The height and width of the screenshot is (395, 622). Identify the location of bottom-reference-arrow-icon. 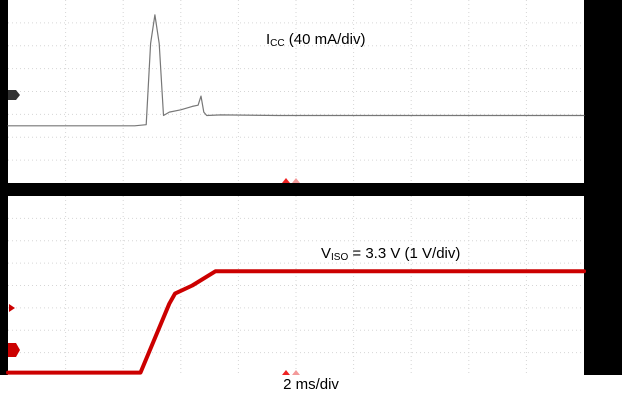
(12, 308).